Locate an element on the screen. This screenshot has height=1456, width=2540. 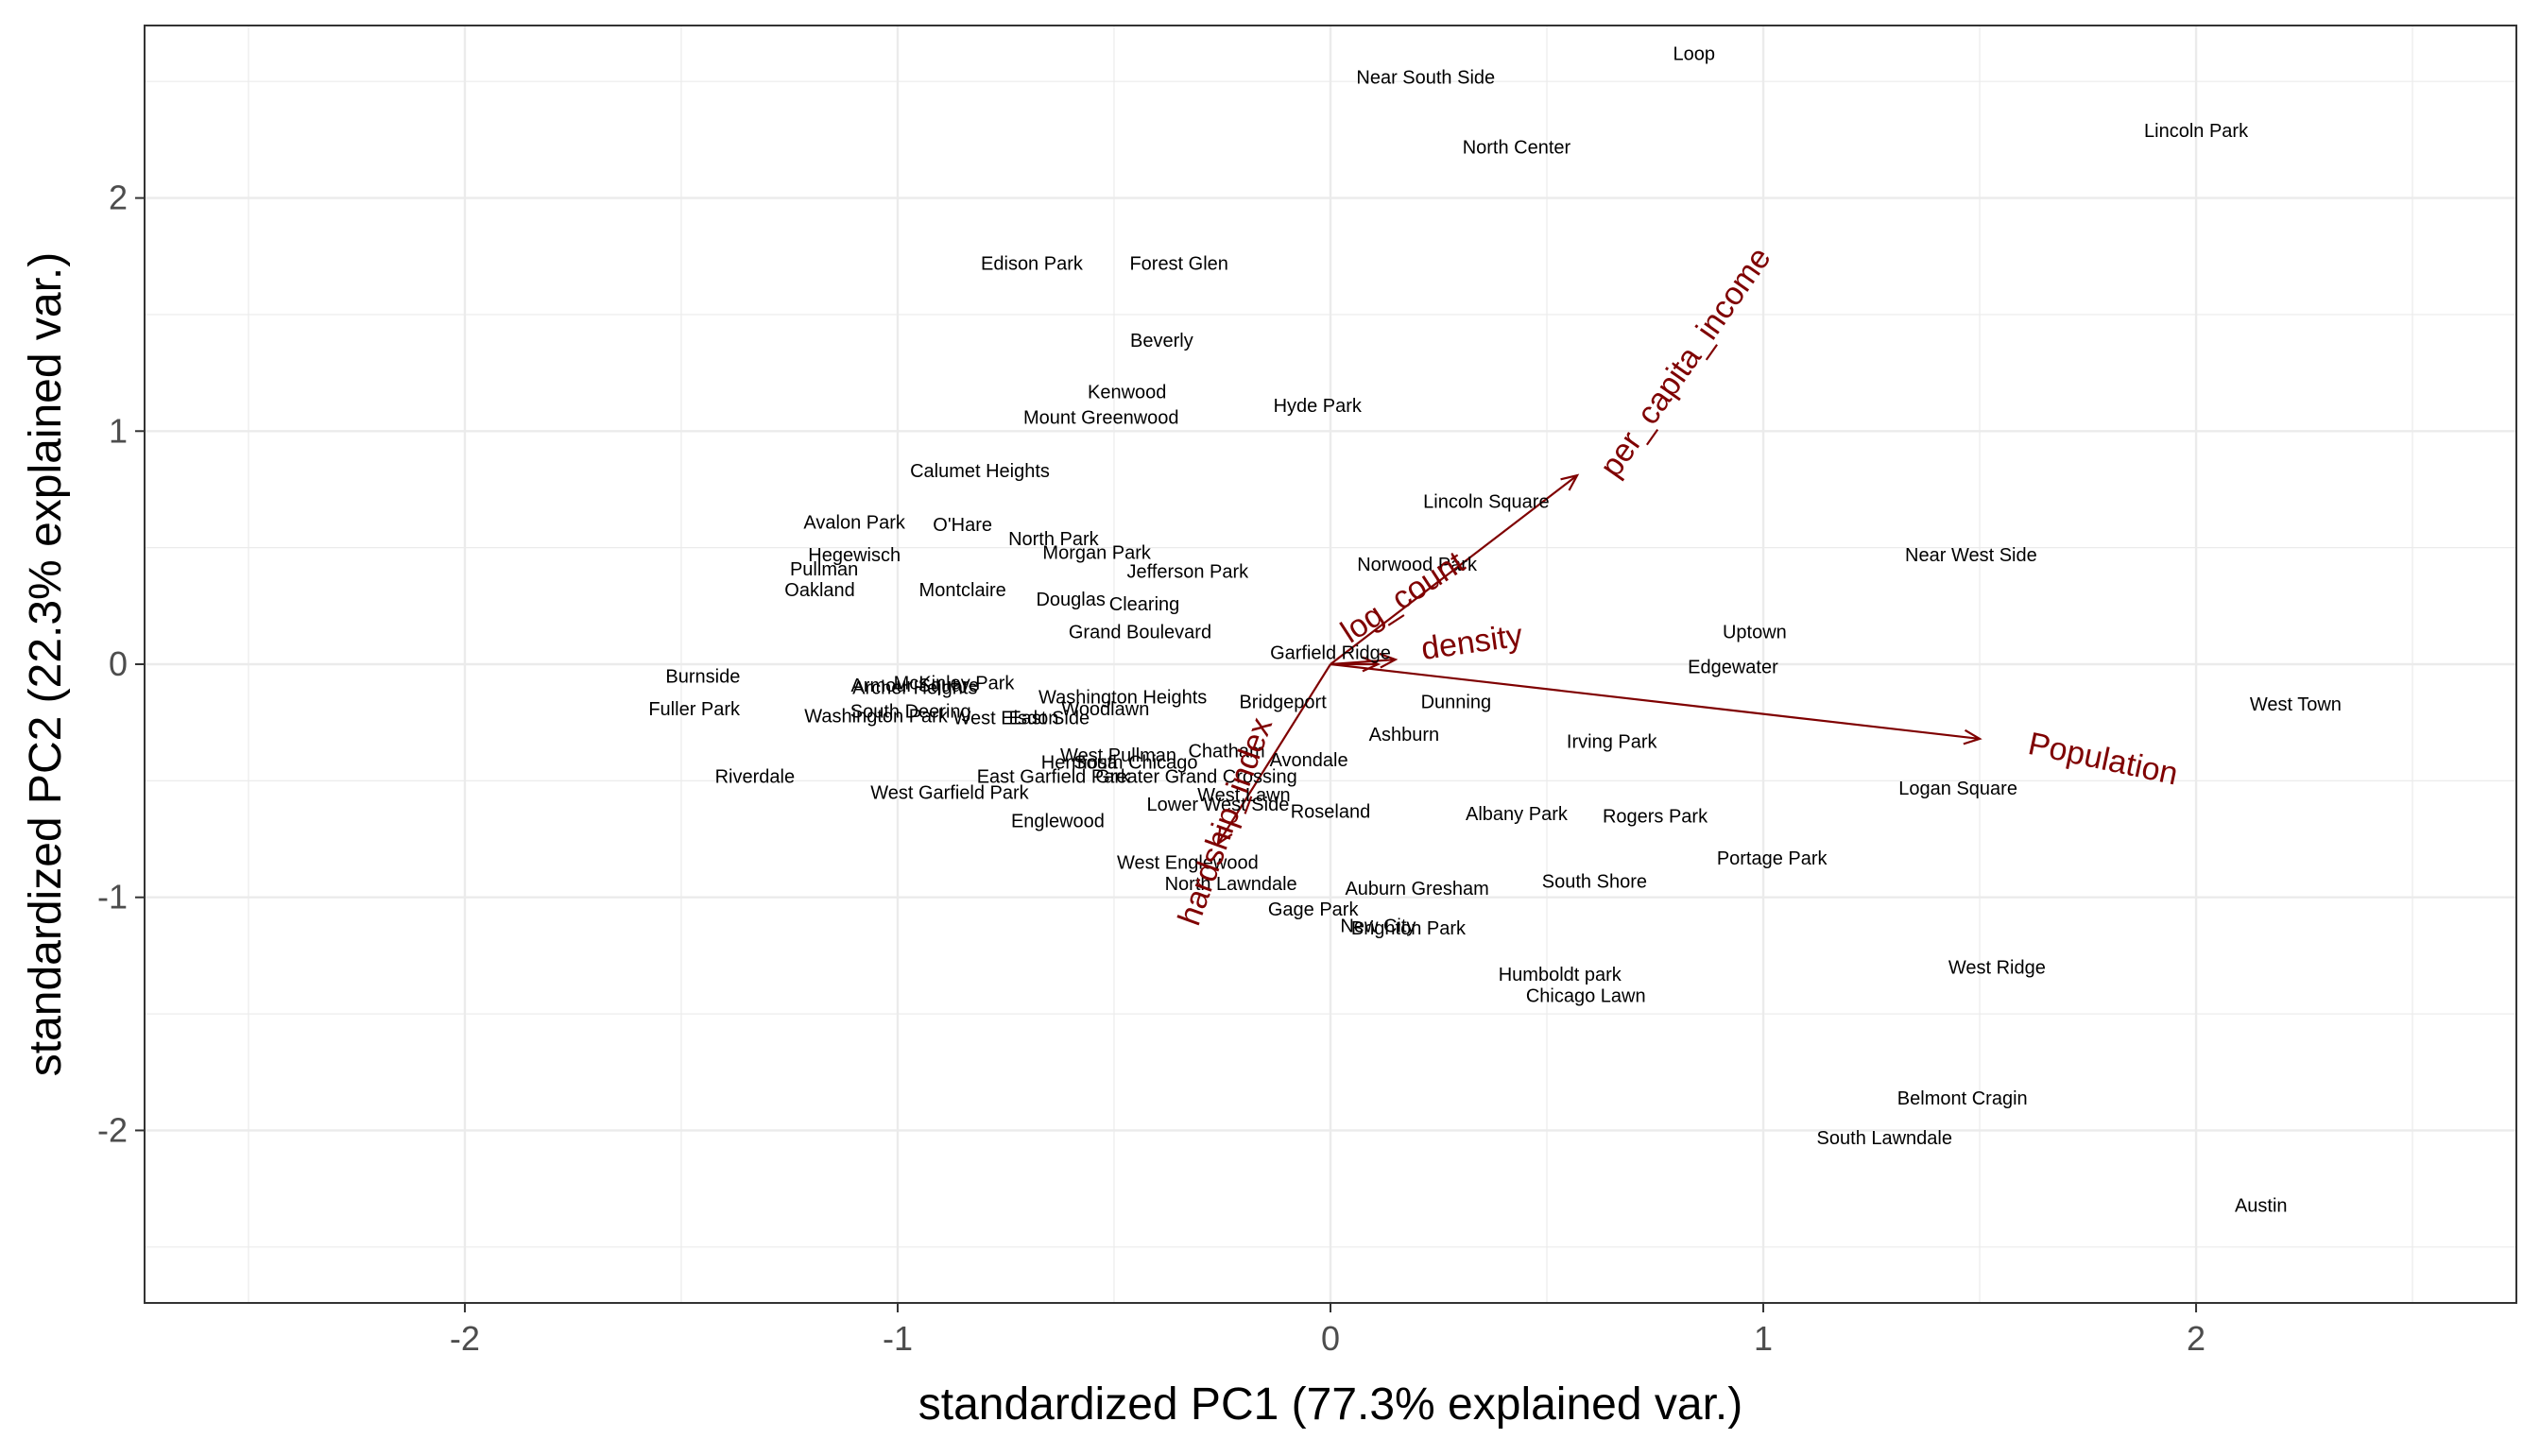
point-label: Grand Boulevard is located at coordinates (1140, 632).